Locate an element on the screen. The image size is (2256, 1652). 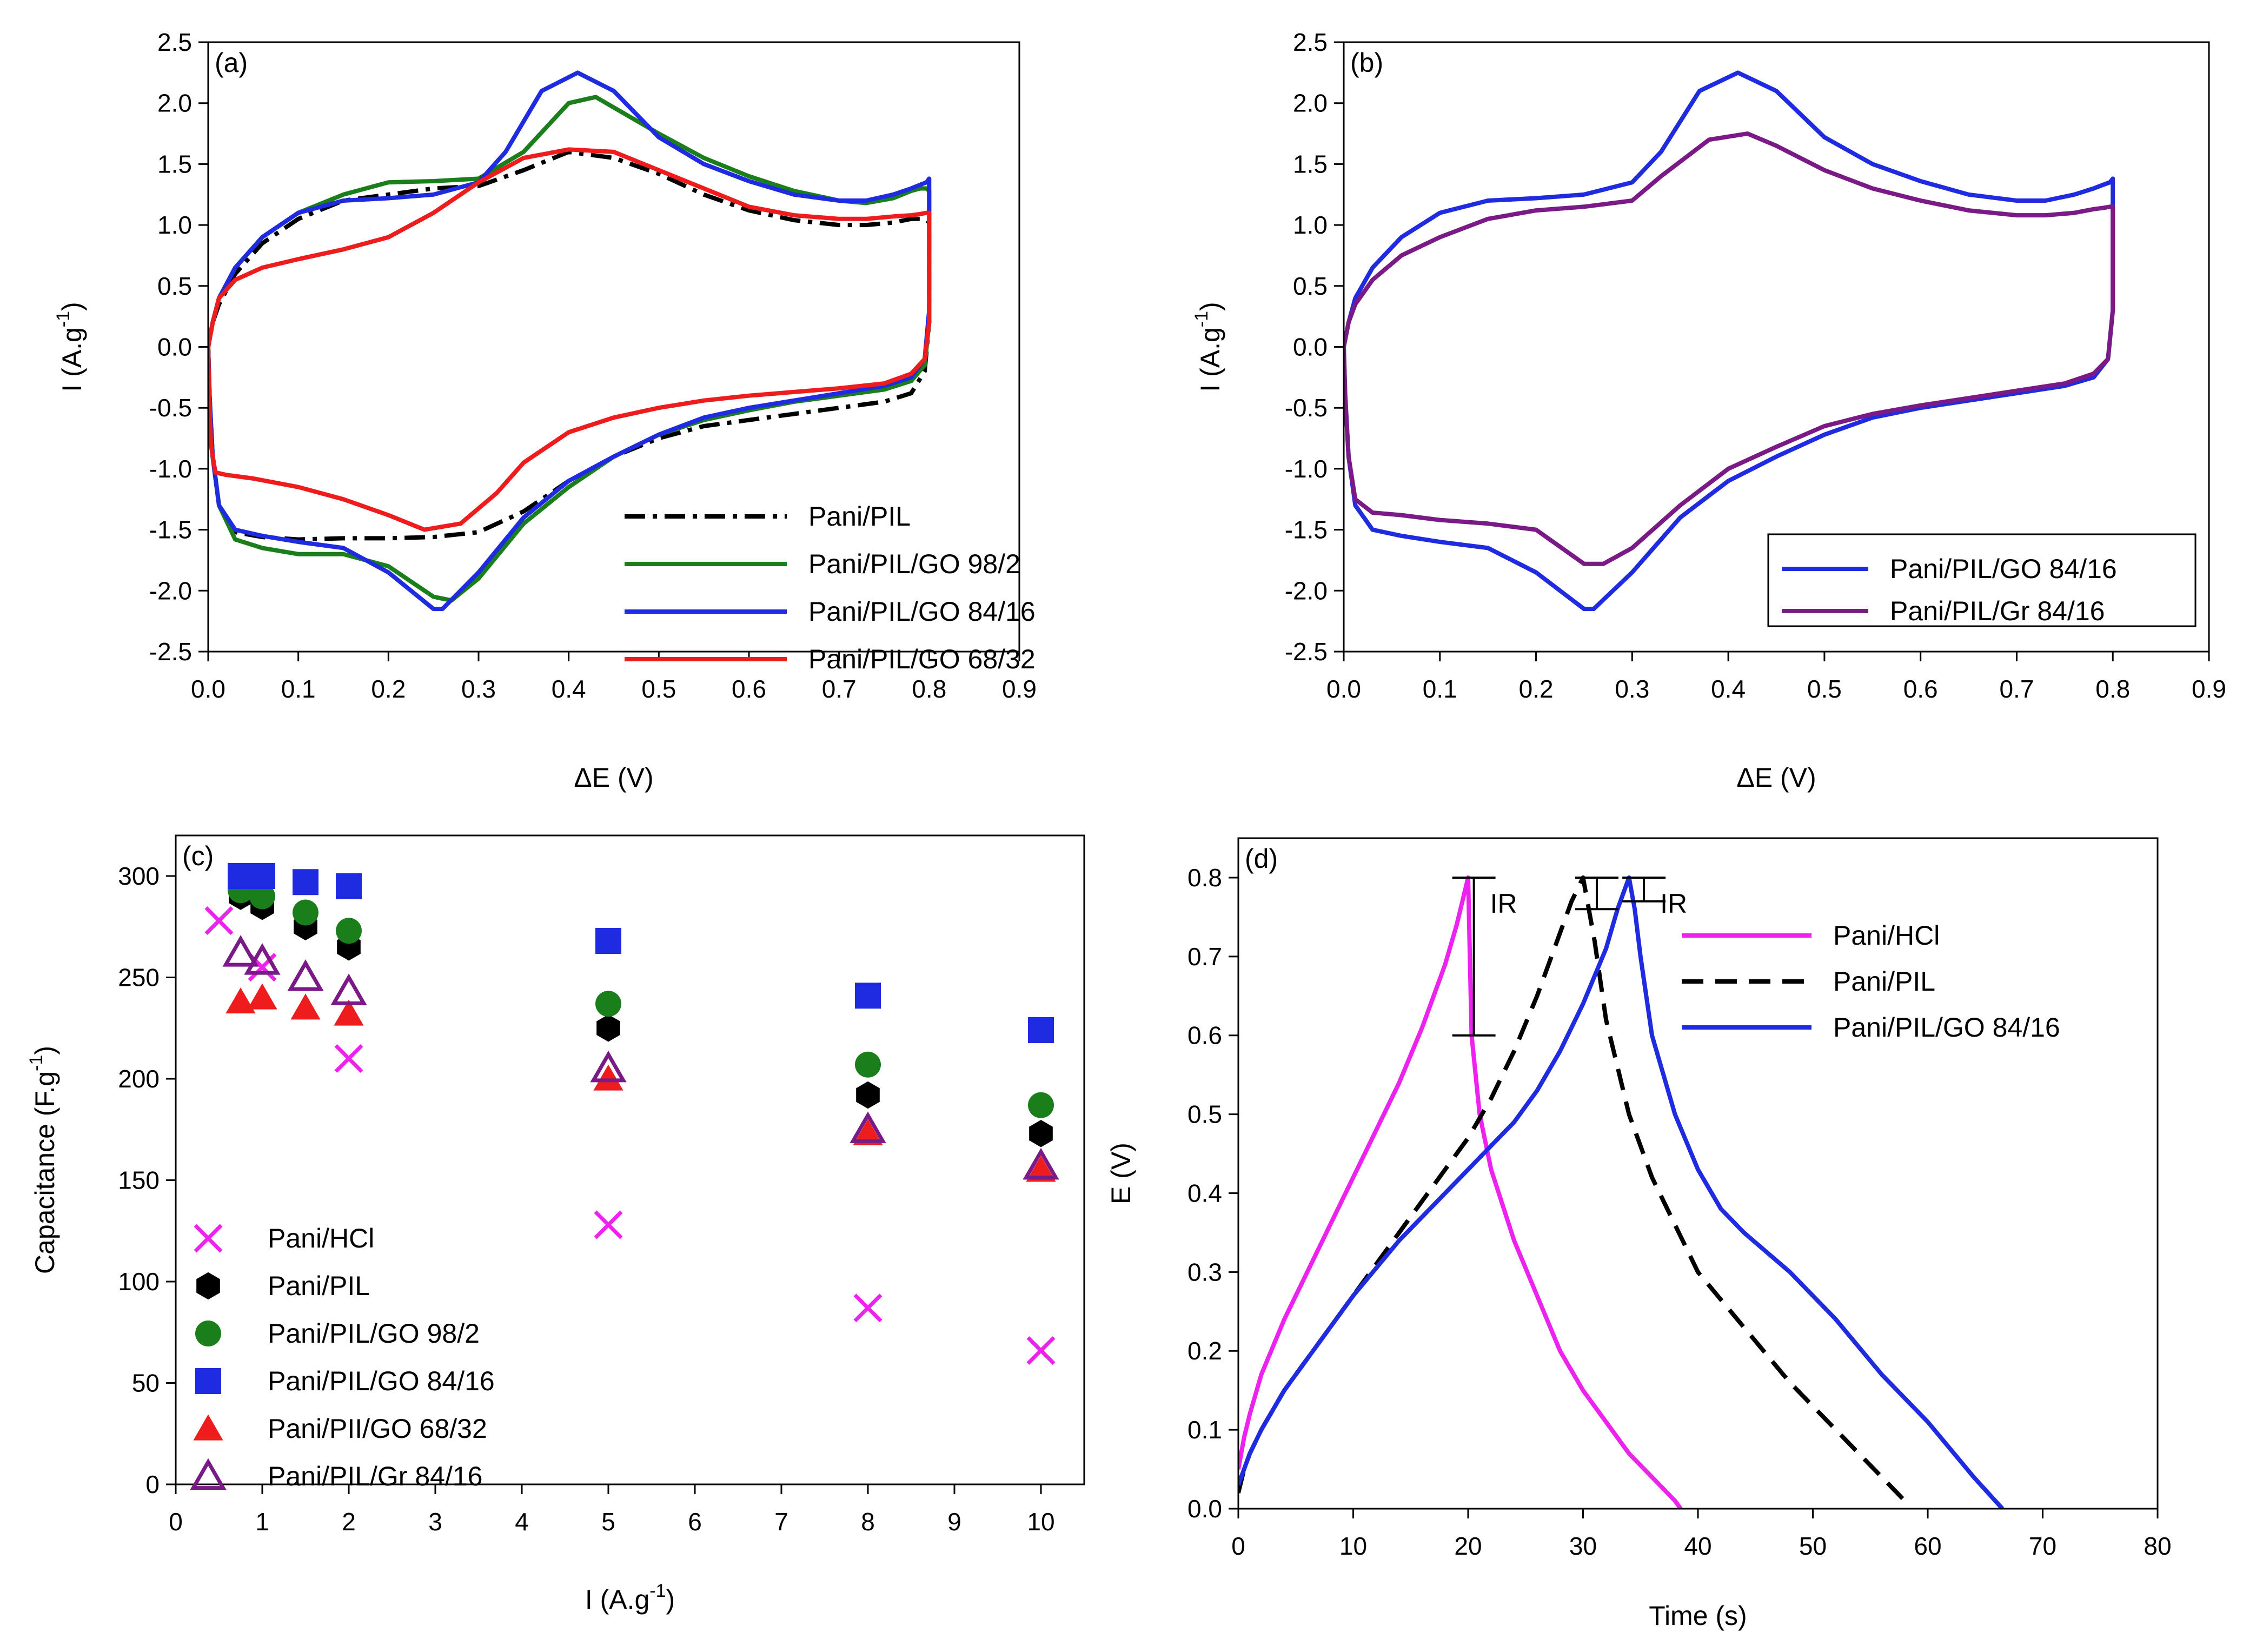
x-tick-label: 70 is located at coordinates (2042, 1546).